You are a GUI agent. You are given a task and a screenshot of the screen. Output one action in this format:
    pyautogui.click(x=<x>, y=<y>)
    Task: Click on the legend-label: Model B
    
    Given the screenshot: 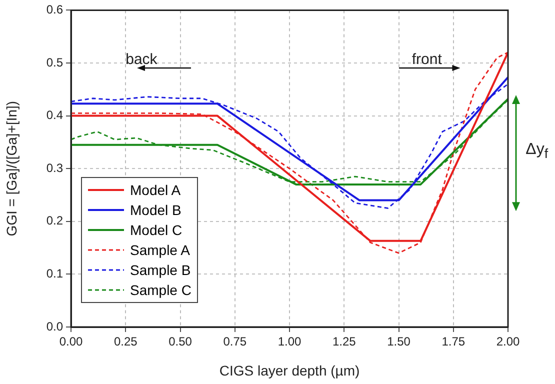 What is the action you would take?
    pyautogui.click(x=156, y=210)
    